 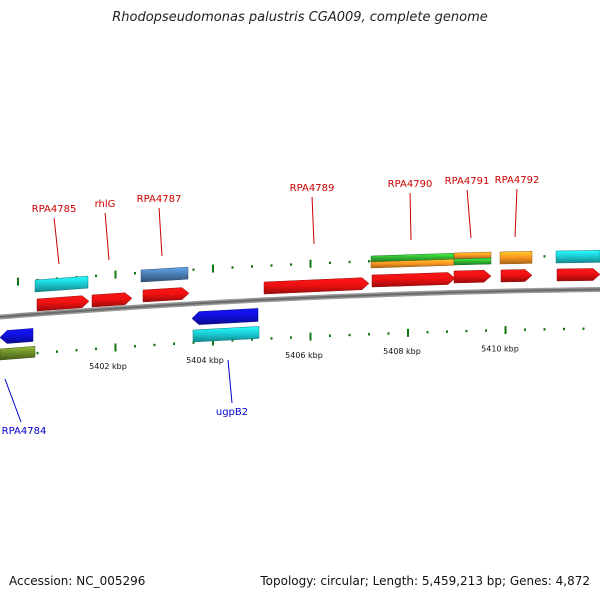 I want to click on gene-rhlG, so click(x=112, y=300).